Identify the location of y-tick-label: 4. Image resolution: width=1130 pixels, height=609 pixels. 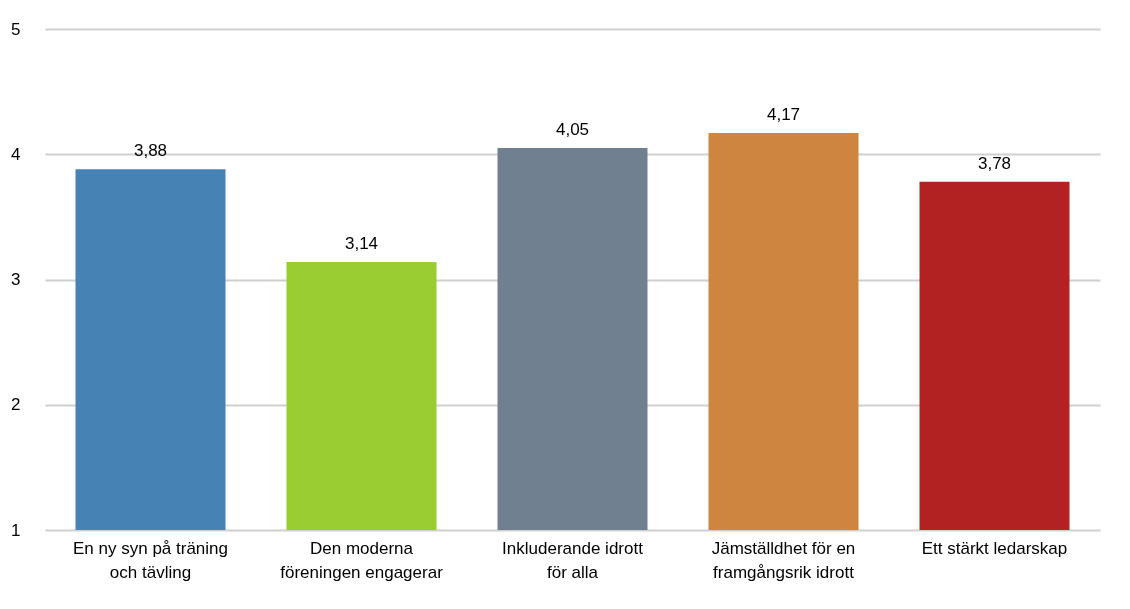
(16, 154).